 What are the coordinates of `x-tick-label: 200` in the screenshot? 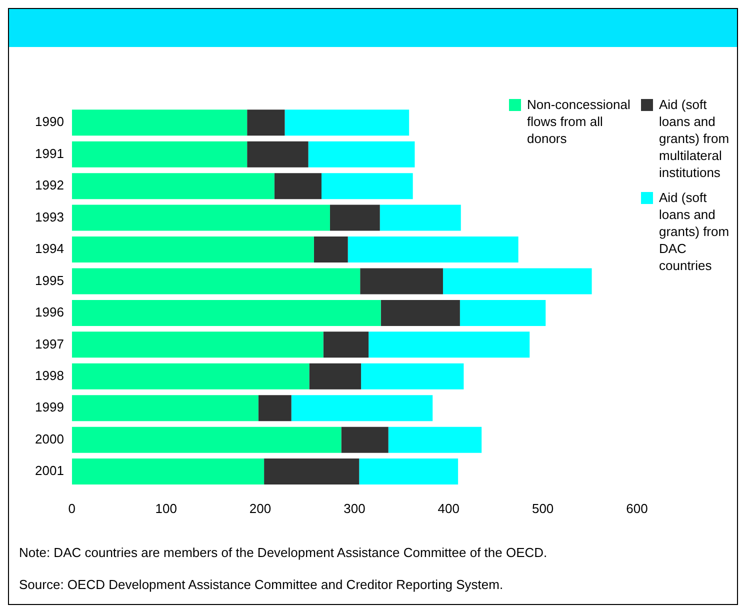 It's located at (260, 508).